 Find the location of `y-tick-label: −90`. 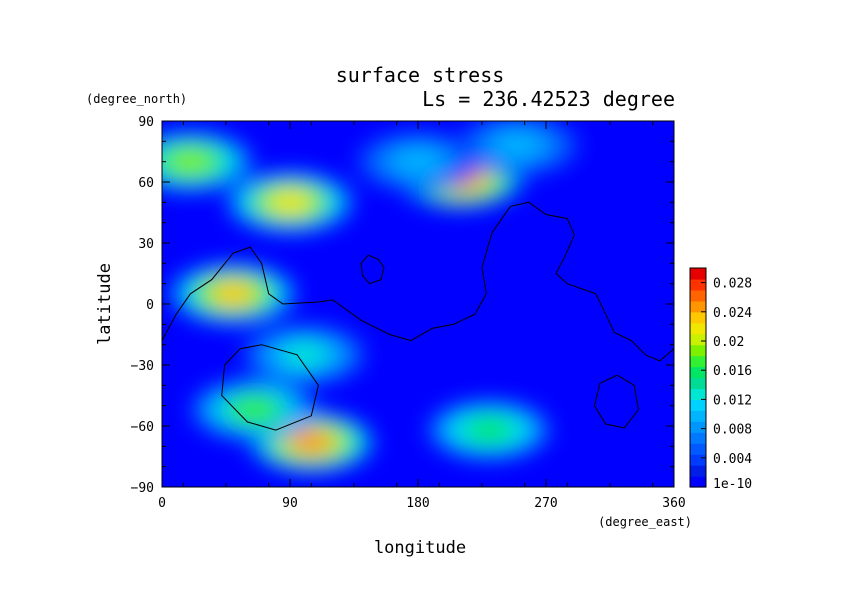

y-tick-label: −90 is located at coordinates (142, 488).